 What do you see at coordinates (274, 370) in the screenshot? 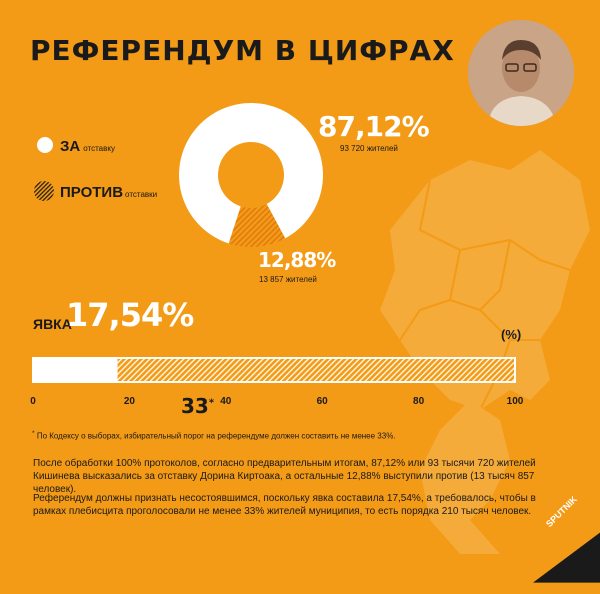
I see `turnout-bar-chart` at bounding box center [274, 370].